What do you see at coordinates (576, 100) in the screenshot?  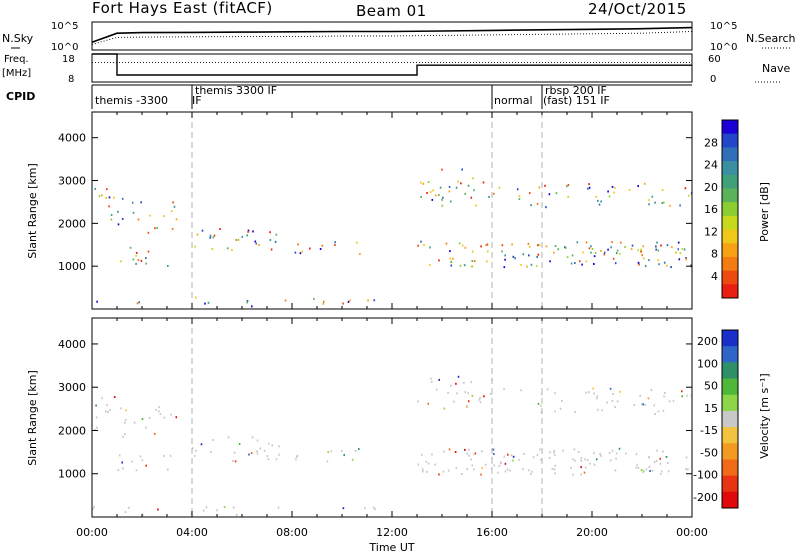 I see `cpid-sub-label: (fast) 151 IF` at bounding box center [576, 100].